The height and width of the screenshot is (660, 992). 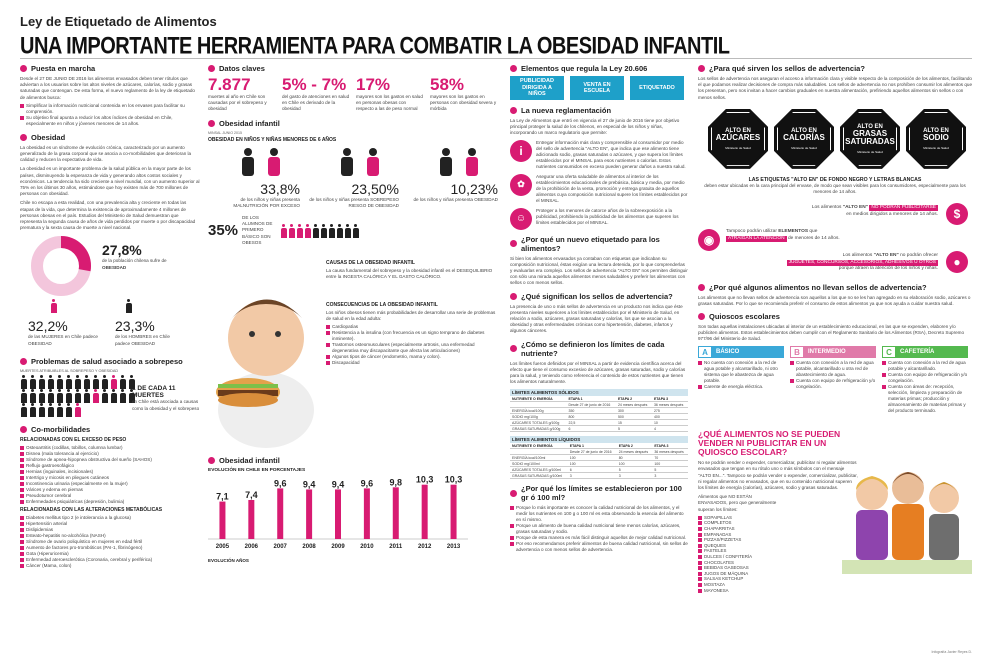 I want to click on kiosk-type-header: C CAFETERÍA, so click(x=925, y=352).